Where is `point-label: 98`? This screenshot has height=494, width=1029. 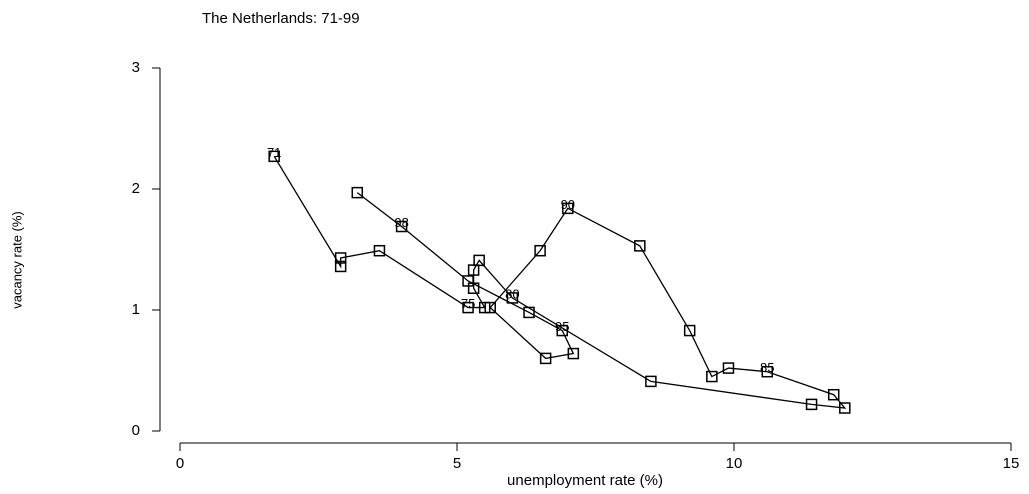 point-label: 98 is located at coordinates (401, 222).